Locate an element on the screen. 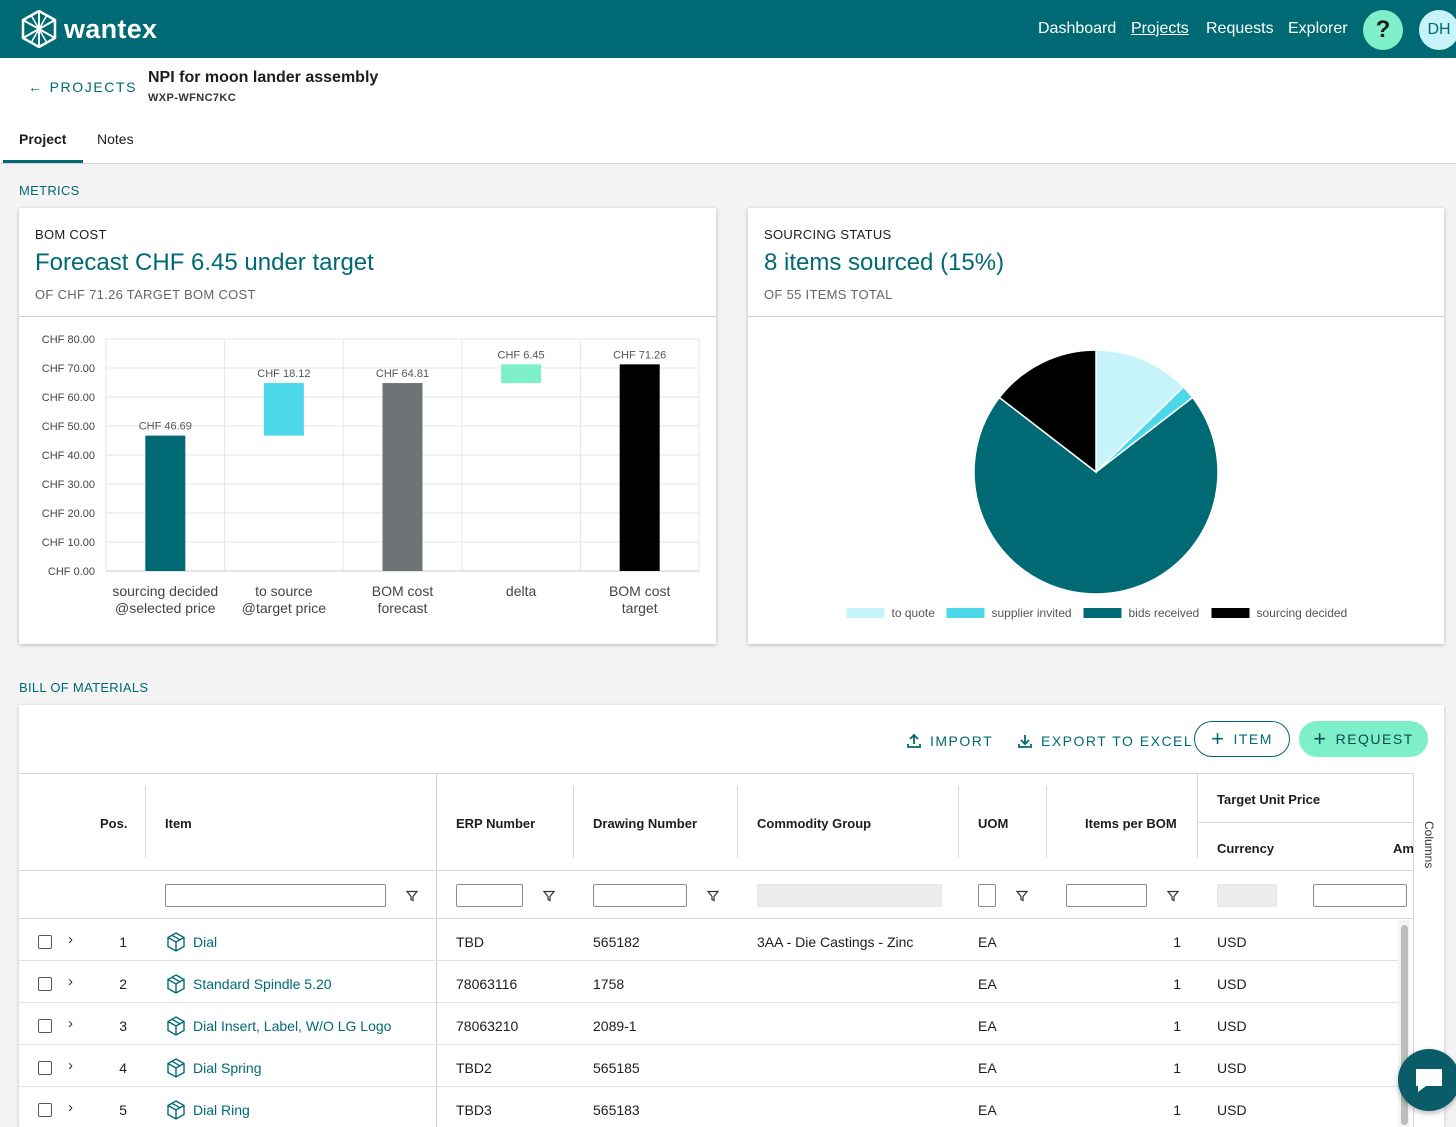 The height and width of the screenshot is (1127, 1456). bar-value-label: CHF 71.26 is located at coordinates (639, 355).